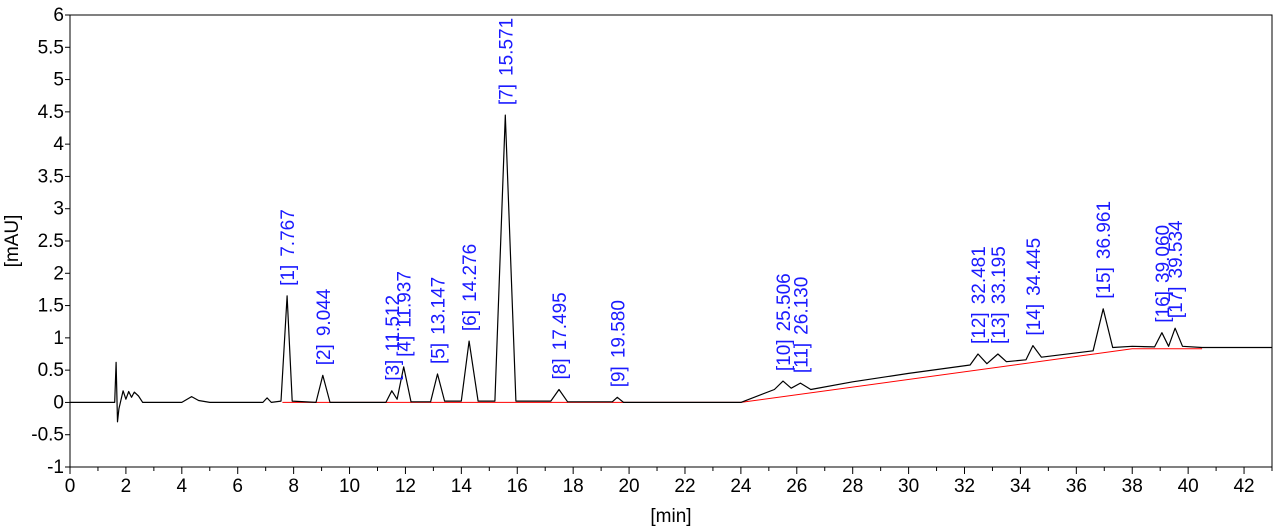 The image size is (1285, 526). Describe the element at coordinates (470, 273) in the screenshot. I see `peak-retention-time: 14.276` at that location.